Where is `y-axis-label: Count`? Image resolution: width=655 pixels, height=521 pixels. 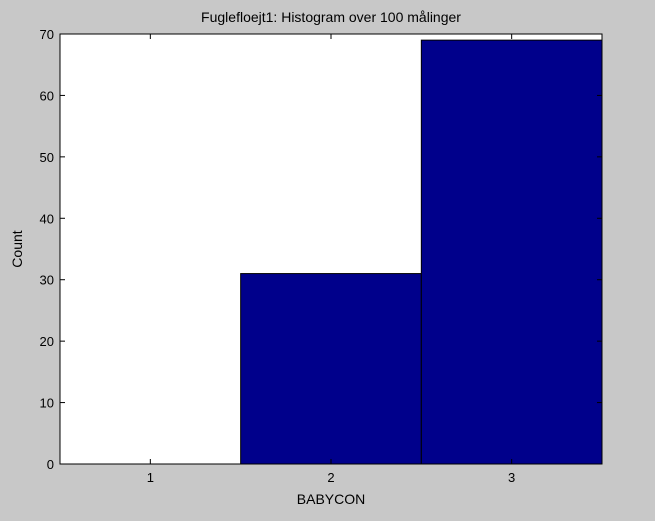 y-axis-label: Count is located at coordinates (17, 248).